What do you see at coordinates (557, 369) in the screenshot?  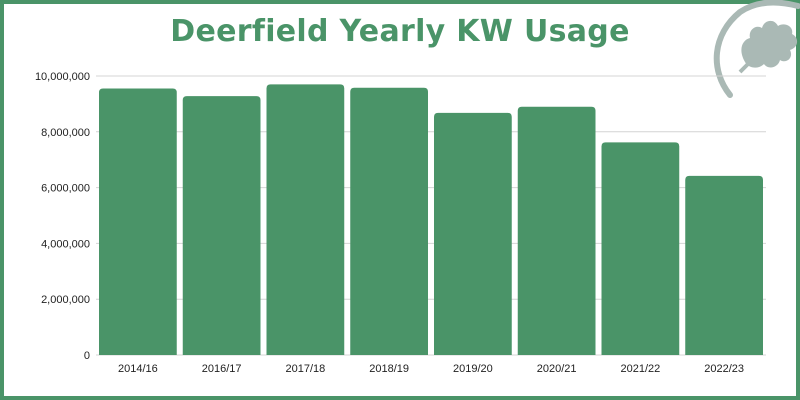 I see `x-tick-label: 2020/21` at bounding box center [557, 369].